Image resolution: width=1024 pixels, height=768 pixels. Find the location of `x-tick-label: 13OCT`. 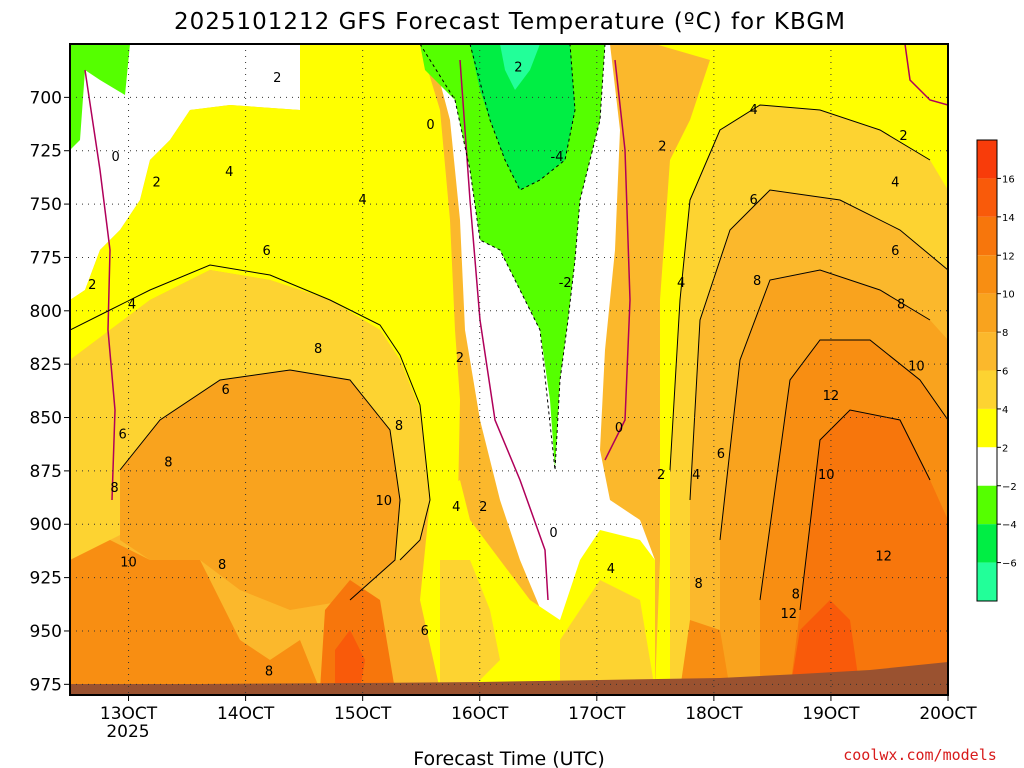

x-tick-label: 13OCT is located at coordinates (129, 714).